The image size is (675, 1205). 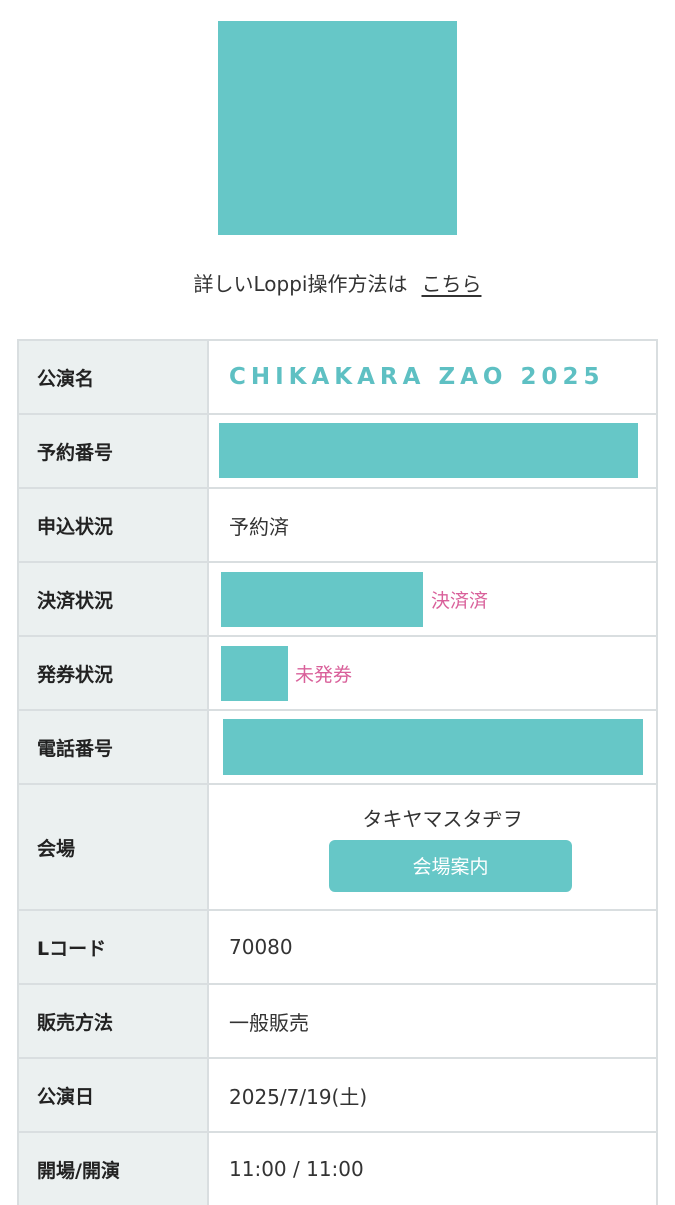 I want to click on row-value-cell: タキヤマスタヂヲ 会場案内, so click(x=432, y=847).